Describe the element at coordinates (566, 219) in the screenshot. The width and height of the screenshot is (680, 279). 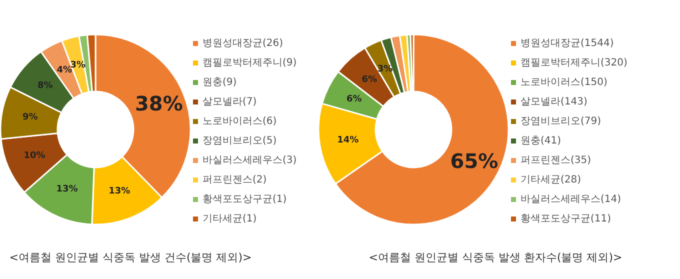
I see `legend-label: 황색포도상구균(11)` at that location.